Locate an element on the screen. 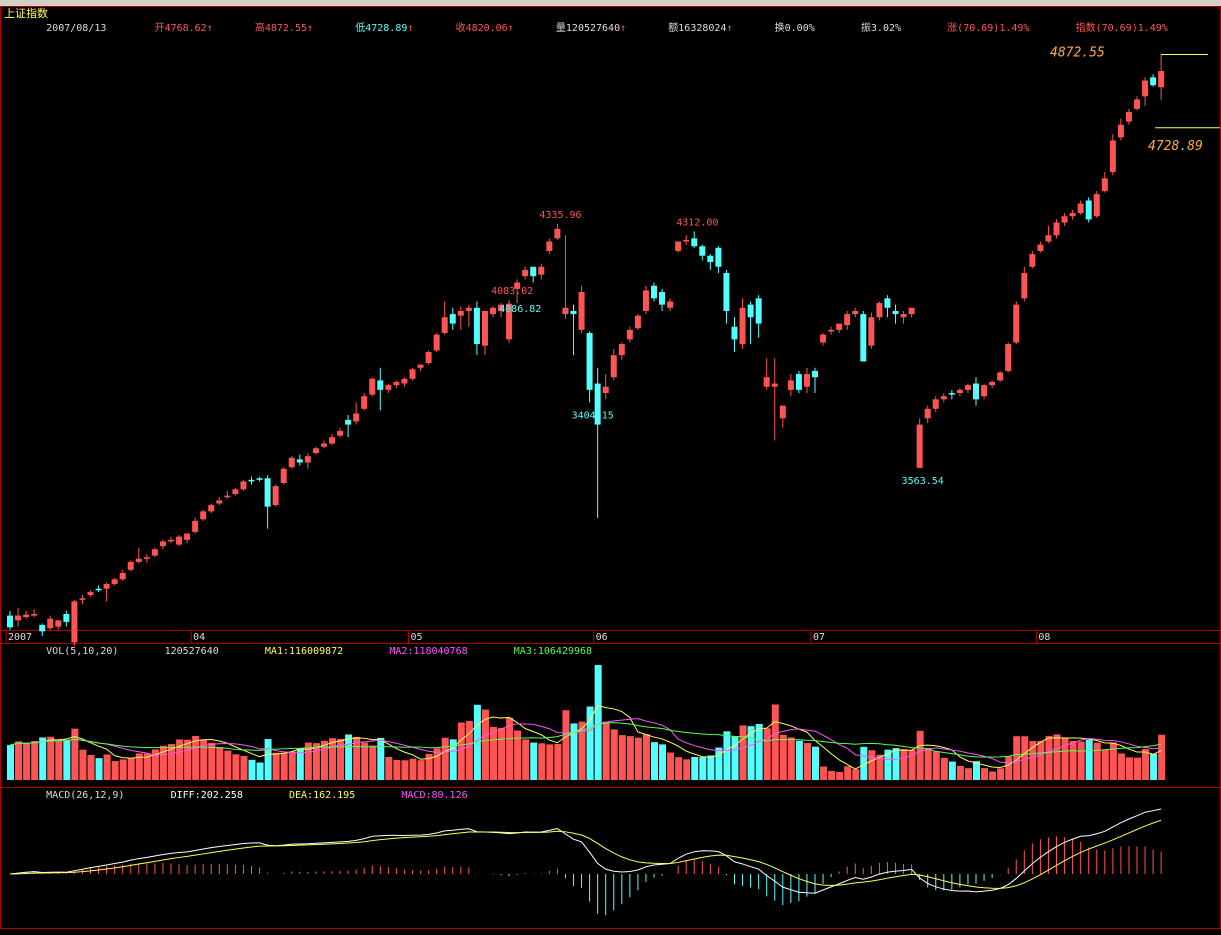  macd-diff: DIFF:202.258 is located at coordinates (207, 795).